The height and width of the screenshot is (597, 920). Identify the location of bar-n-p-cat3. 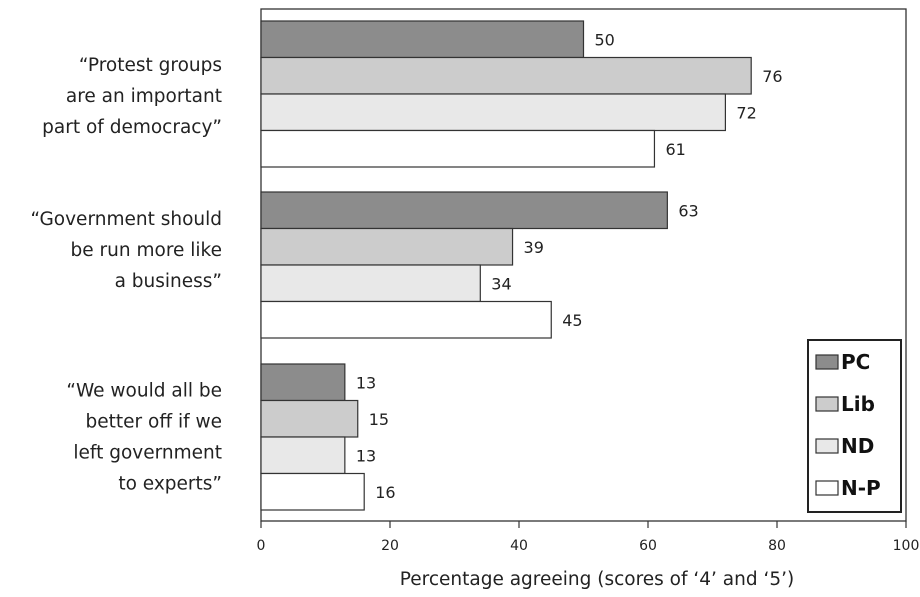
(312, 491).